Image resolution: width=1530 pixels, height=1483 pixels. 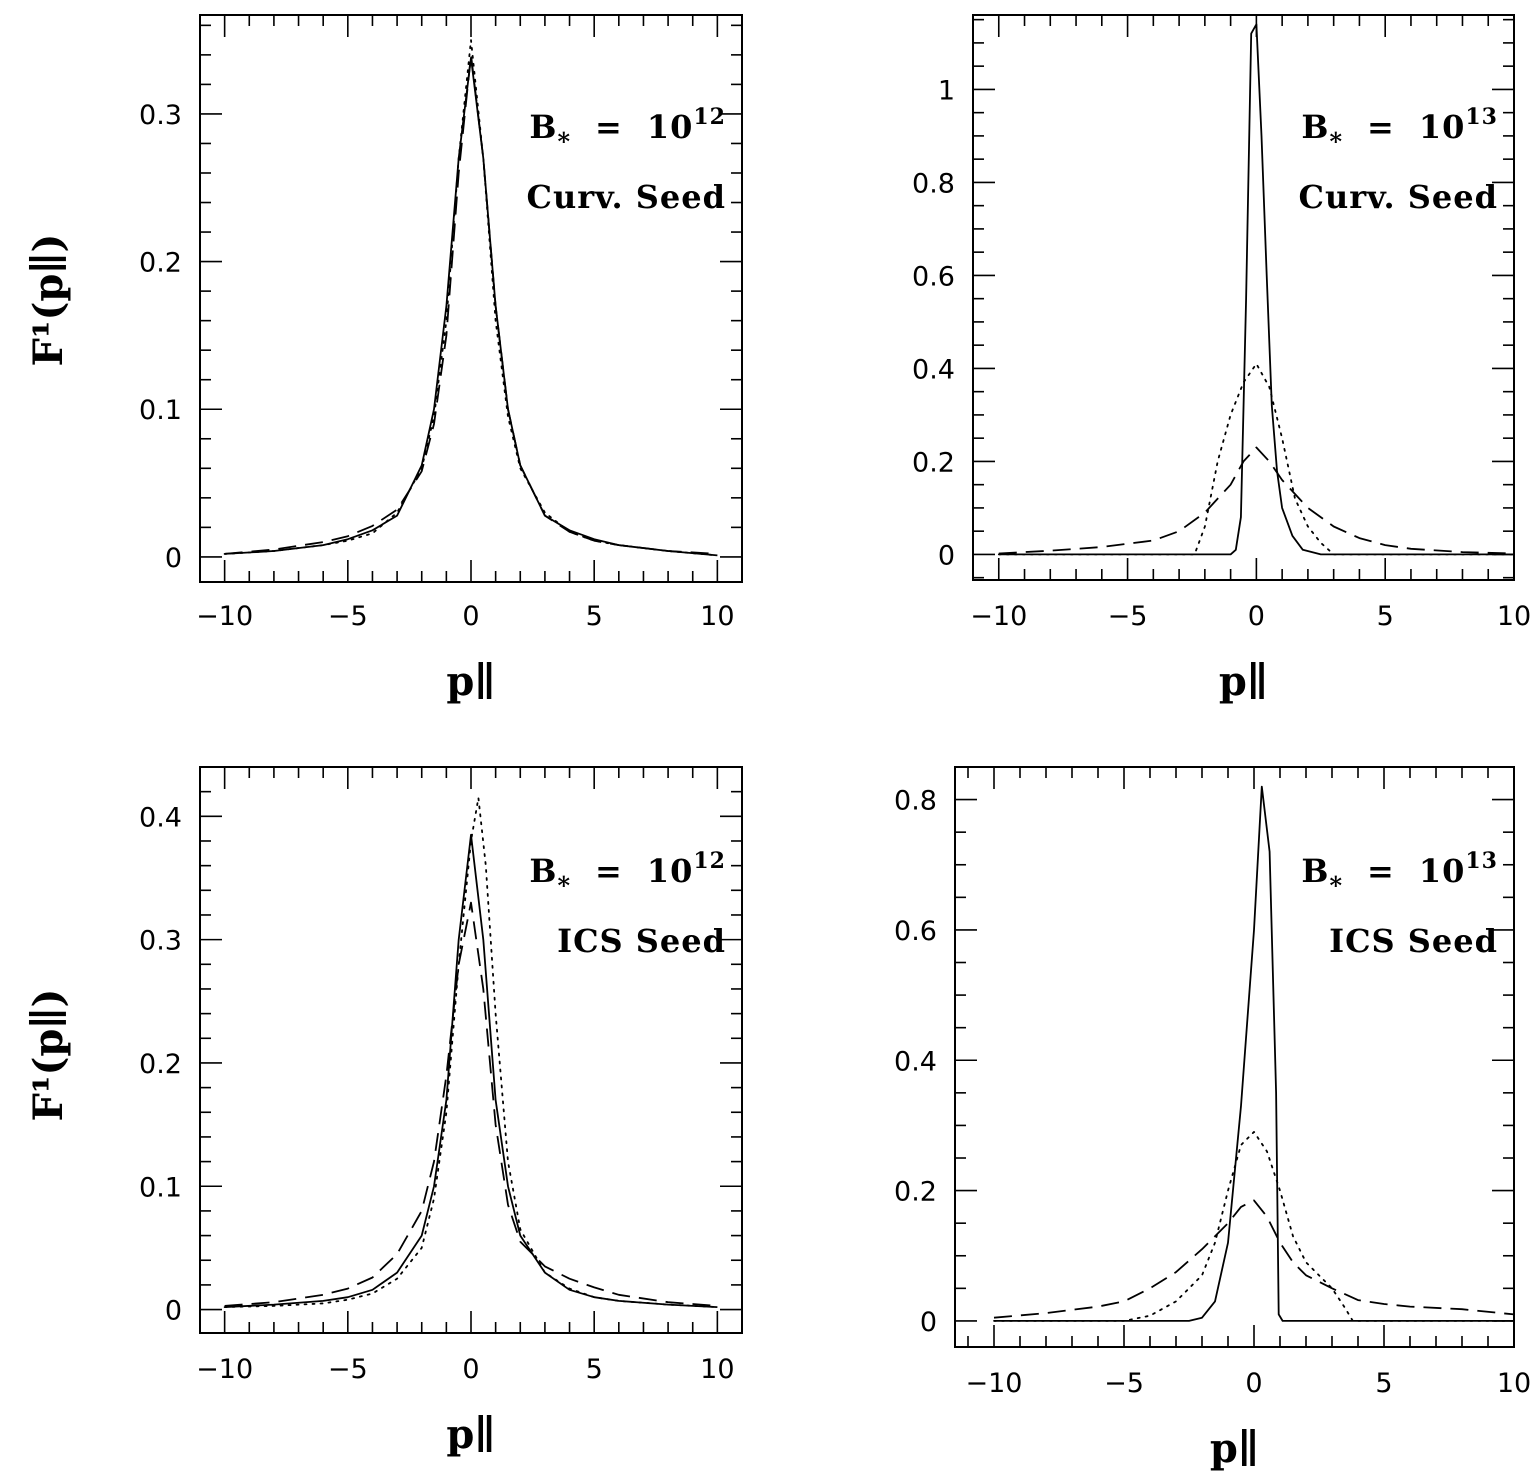 I want to click on ylabel-bottom: F¹(p∥), so click(x=48, y=1055).